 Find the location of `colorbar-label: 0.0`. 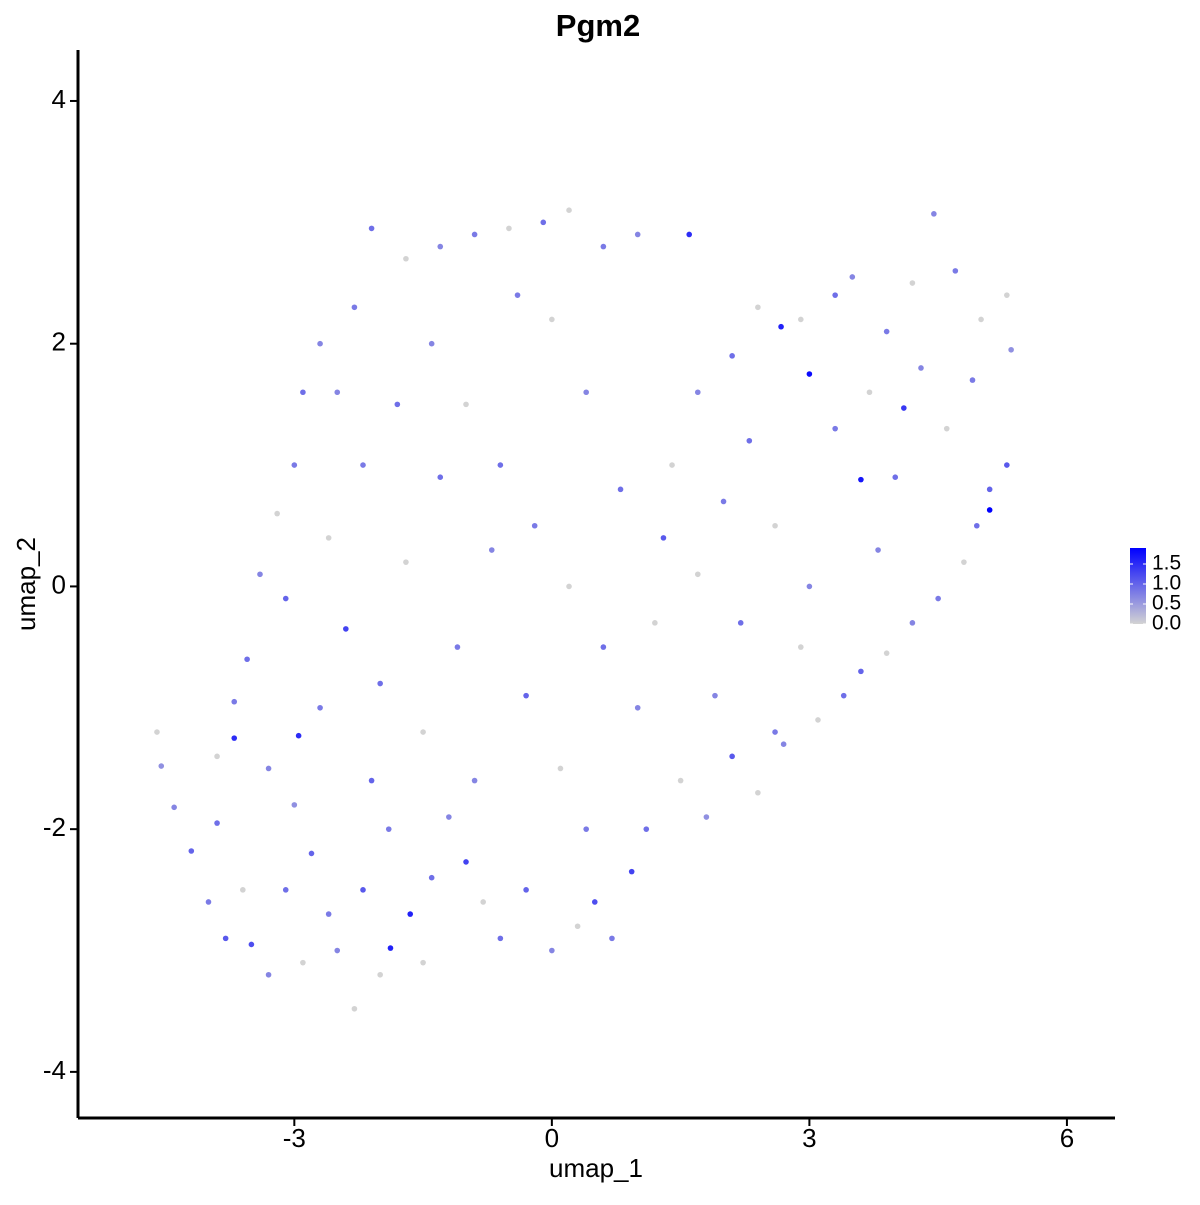

colorbar-label: 0.0 is located at coordinates (1166, 623).